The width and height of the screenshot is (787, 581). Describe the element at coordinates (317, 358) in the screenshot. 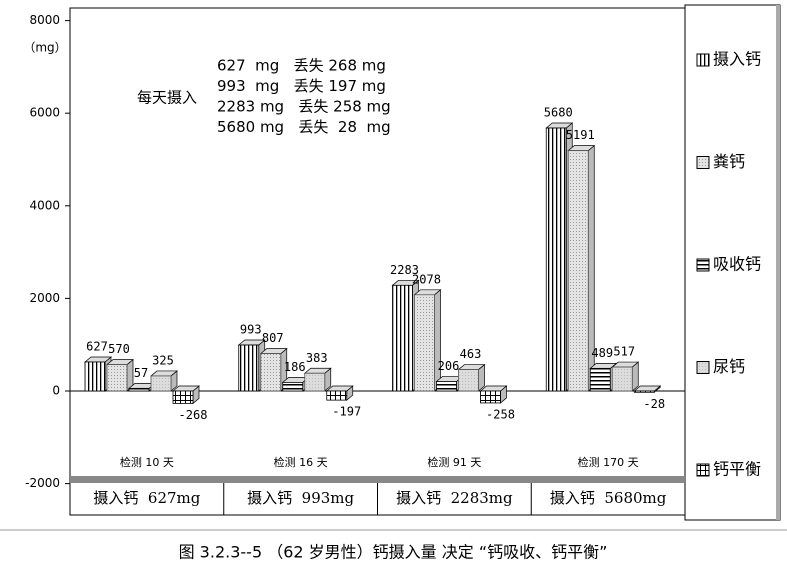

I see `value-label: 383` at that location.